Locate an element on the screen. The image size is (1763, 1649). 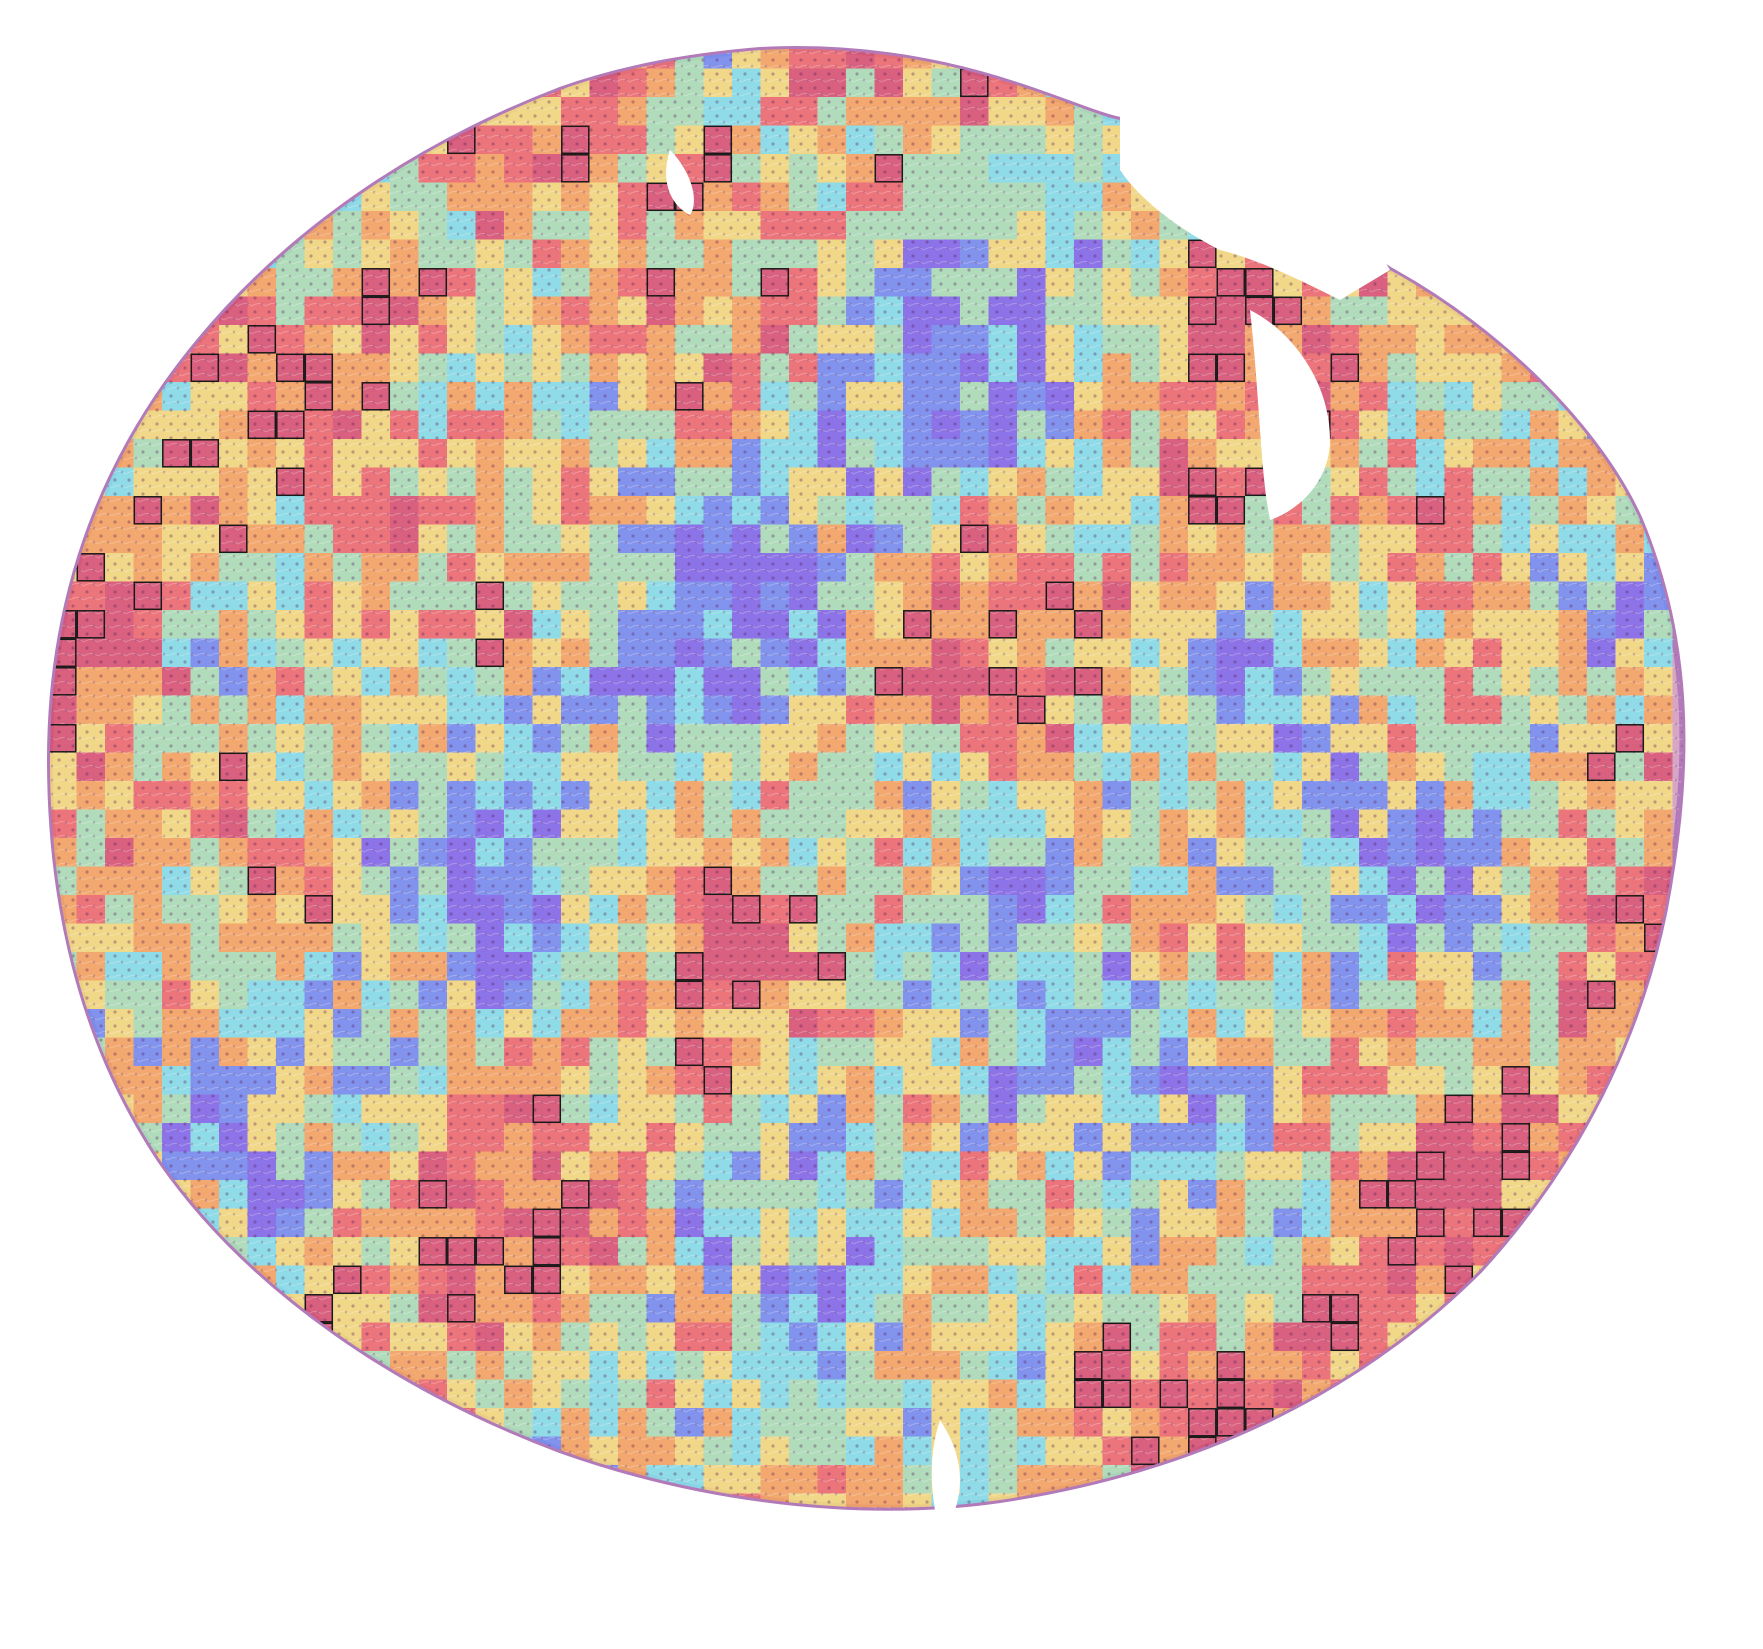
tear-gap-top-right is located at coordinates (1255, 197).